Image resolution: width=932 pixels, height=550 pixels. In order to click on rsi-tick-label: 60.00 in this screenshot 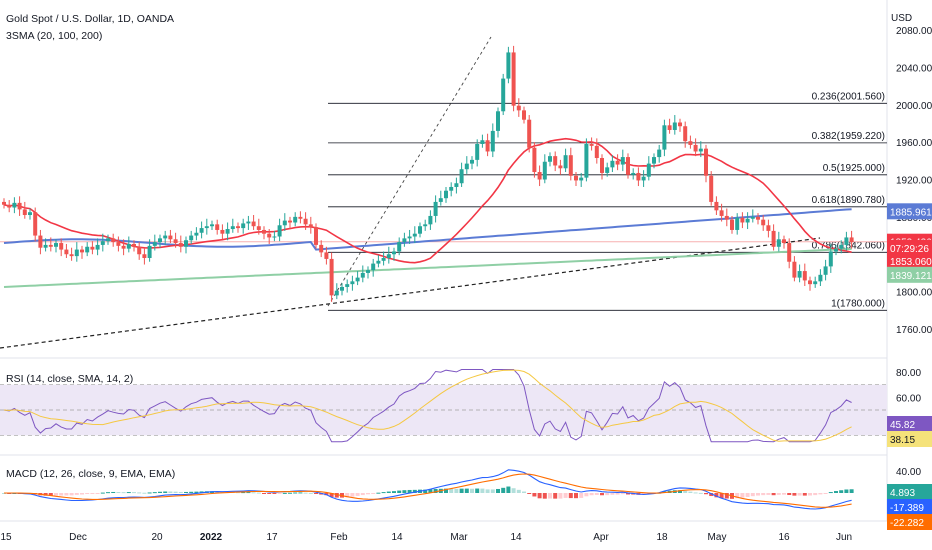, I will do `click(908, 398)`.